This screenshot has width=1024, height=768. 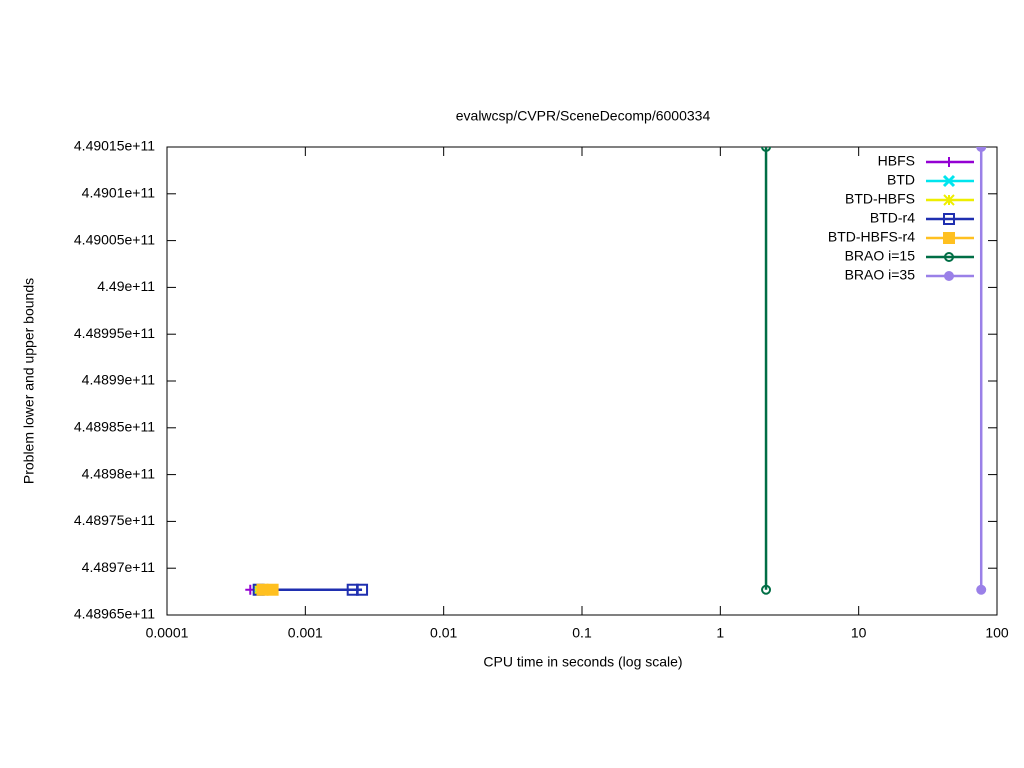 What do you see at coordinates (859, 633) in the screenshot?
I see `x-tick-label: 10` at bounding box center [859, 633].